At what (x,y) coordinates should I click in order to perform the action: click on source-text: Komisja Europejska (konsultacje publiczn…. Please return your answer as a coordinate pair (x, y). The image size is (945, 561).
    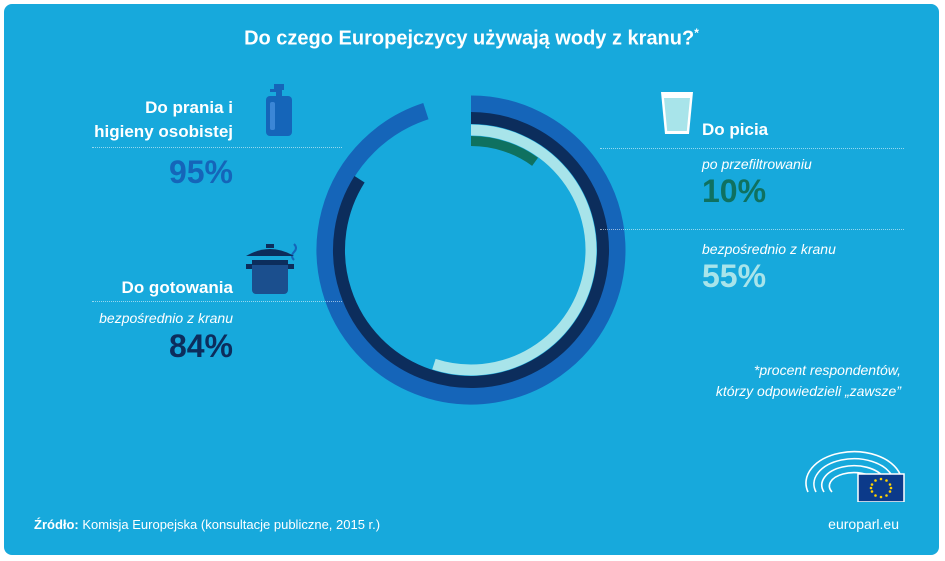
    Looking at the image, I should click on (231, 524).